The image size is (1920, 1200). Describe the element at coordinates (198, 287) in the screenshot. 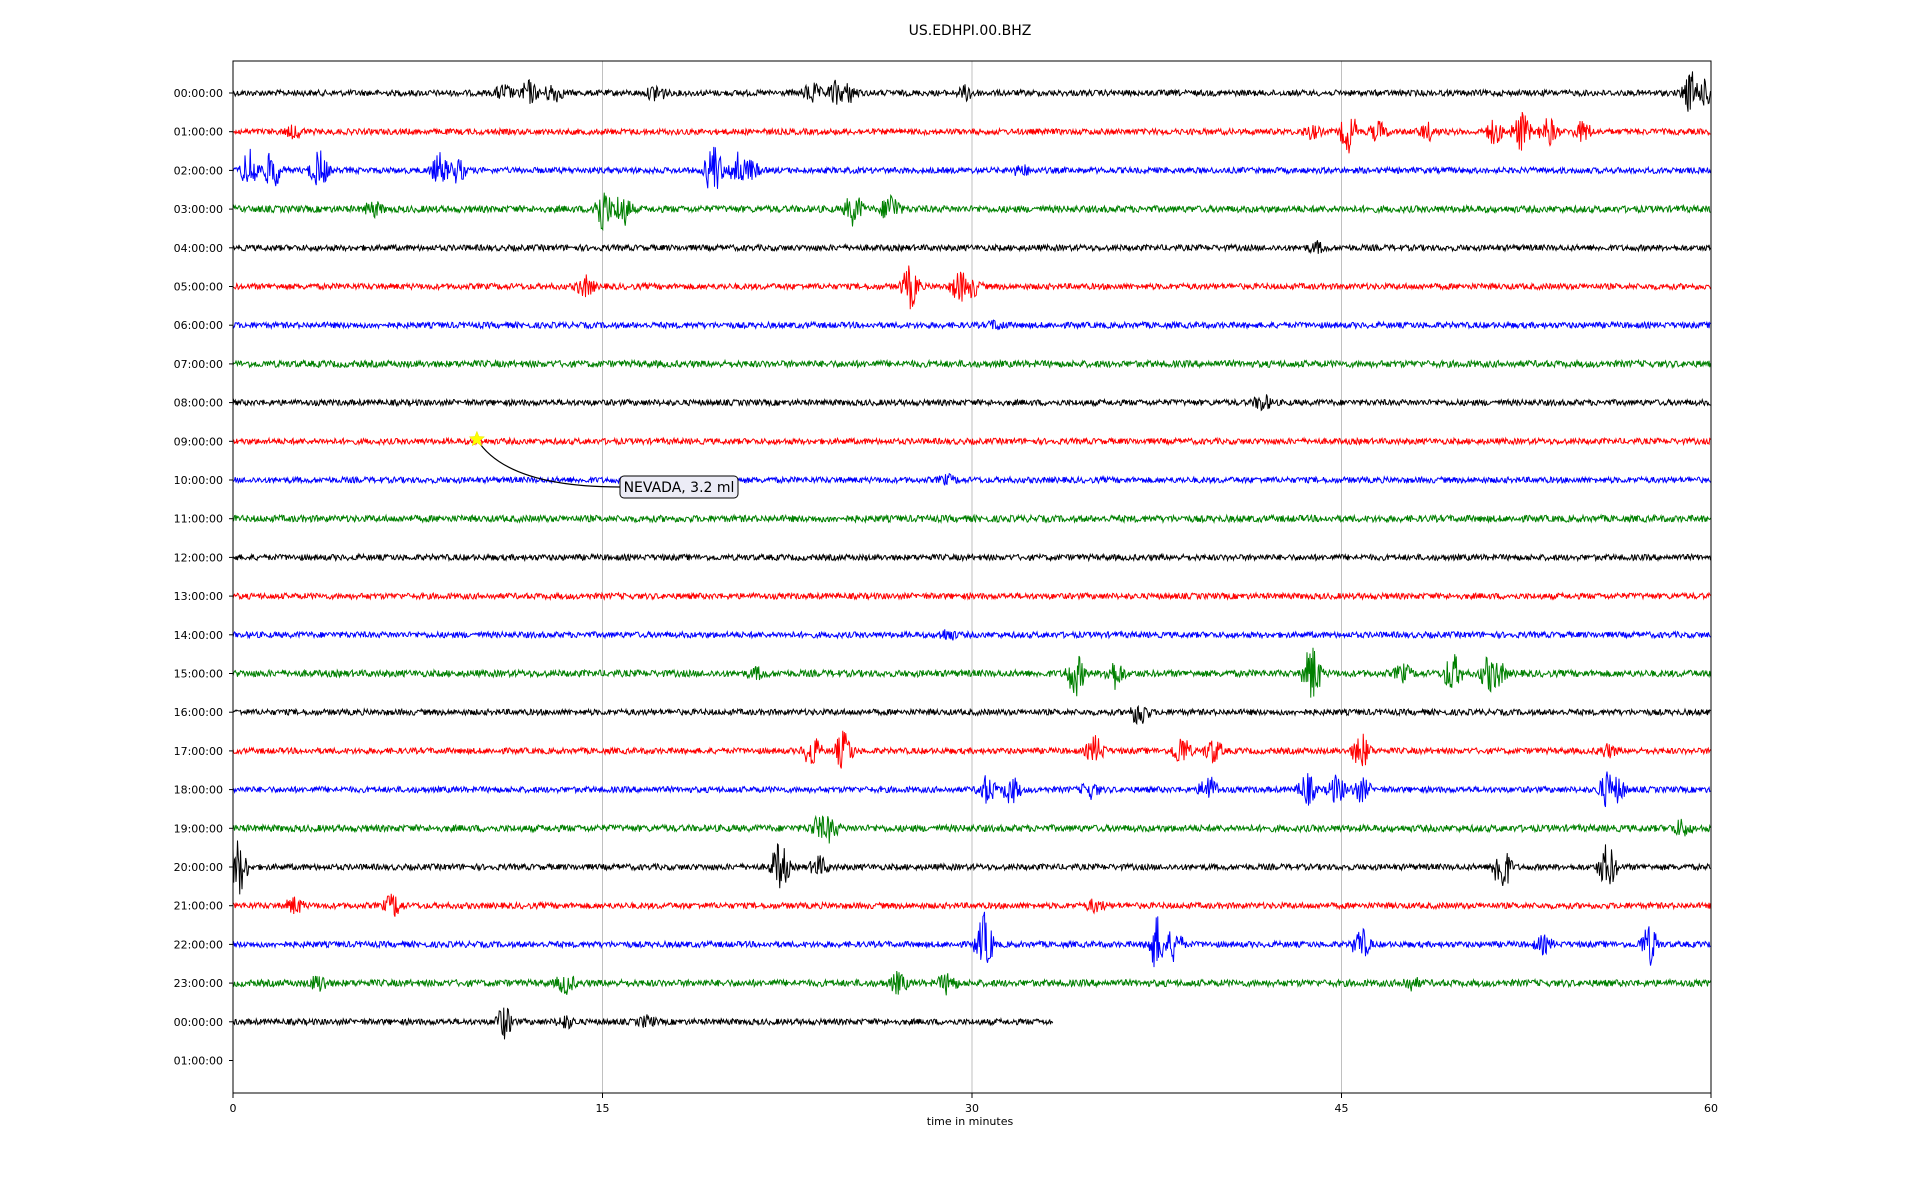

I see `row-time-label: 05:00:00` at that location.